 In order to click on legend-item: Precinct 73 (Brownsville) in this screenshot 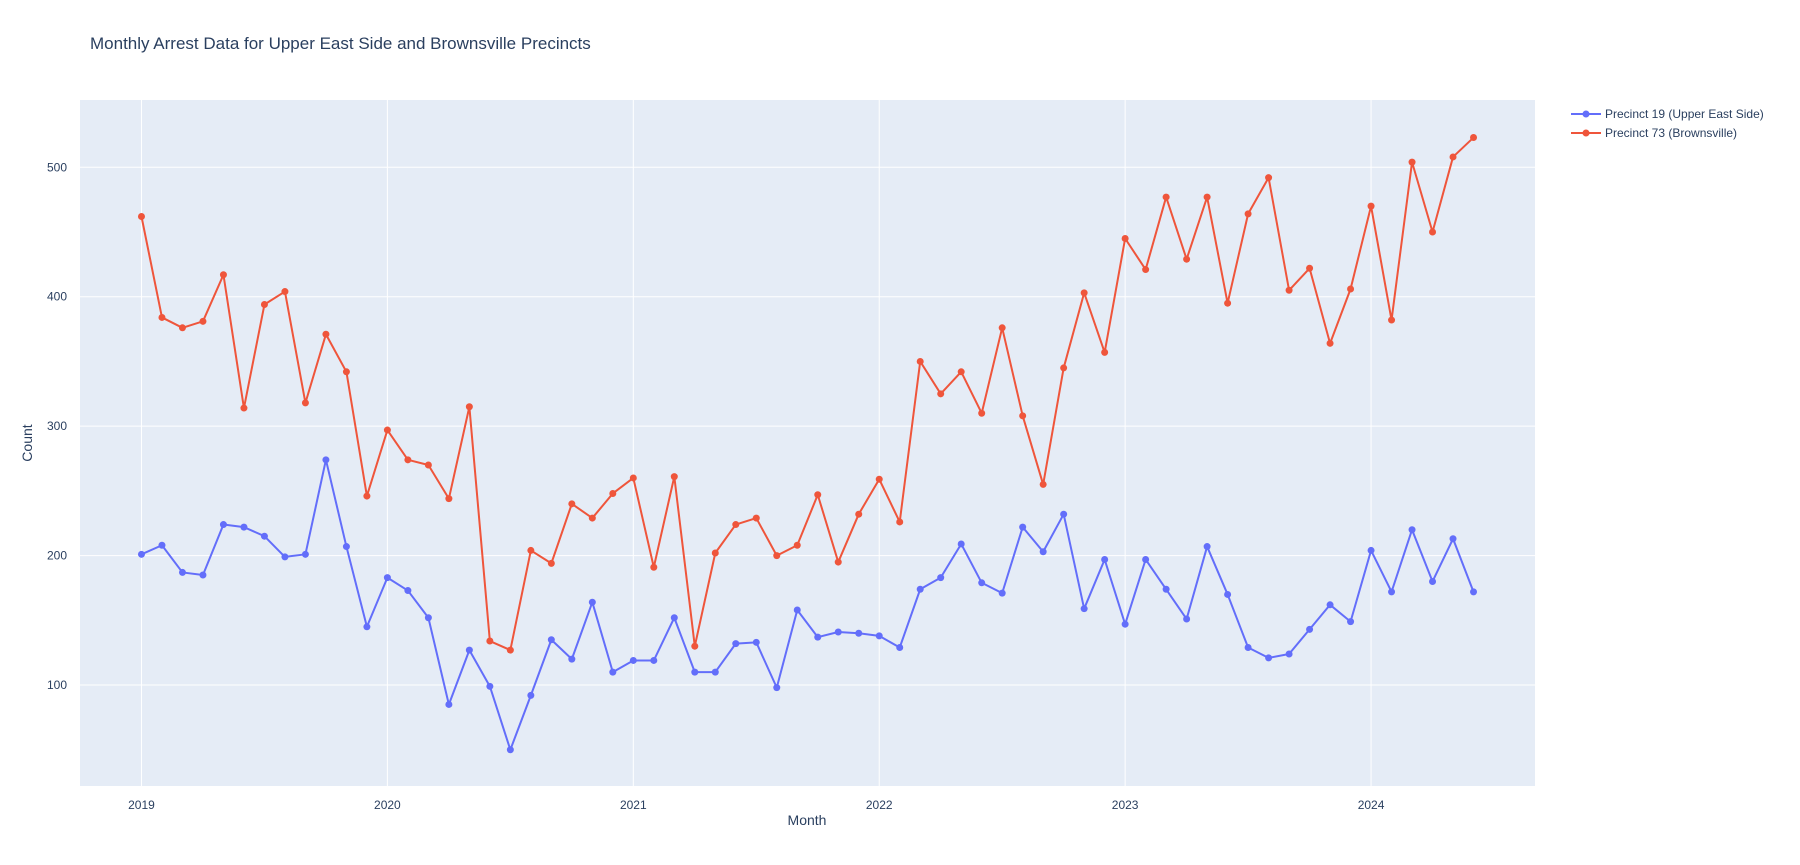, I will do `click(1654, 133)`.